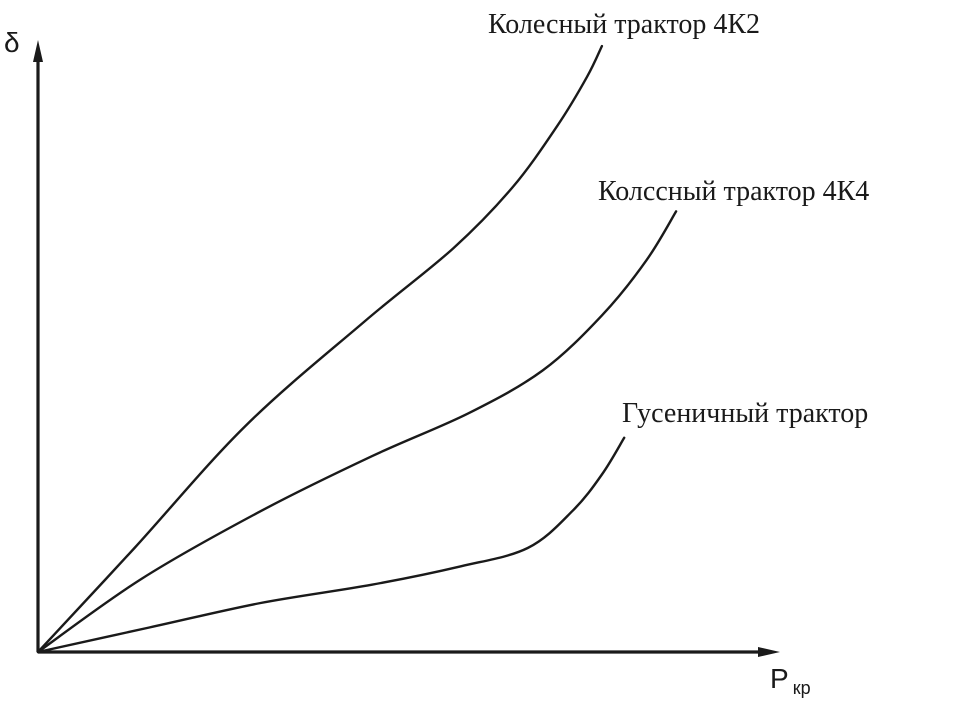  What do you see at coordinates (624, 24) in the screenshot?
I see `series-label-1: Колесный трактор 4К2` at bounding box center [624, 24].